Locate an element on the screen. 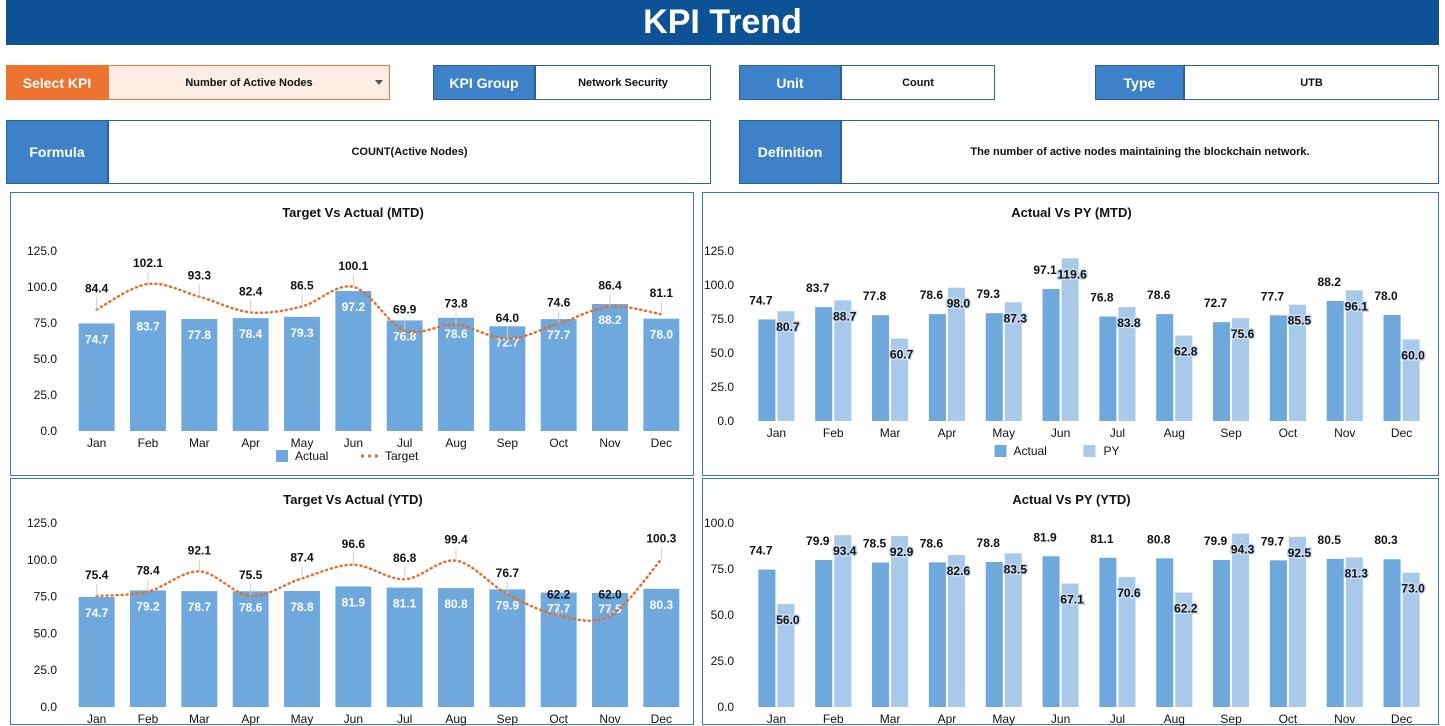 This screenshot has width=1445, height=726. chevron-down-icon is located at coordinates (379, 82).